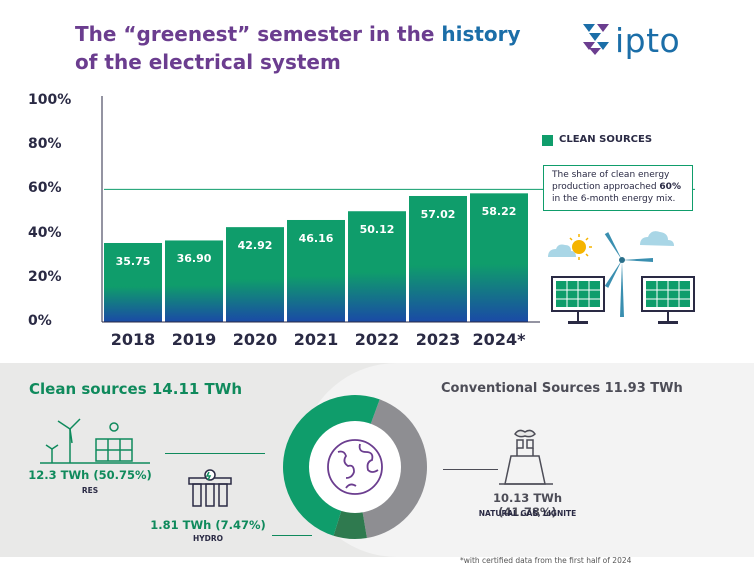 Image resolution: width=754 pixels, height=577 pixels. I want to click on legend-label: CLEAN SOURCES, so click(606, 139).